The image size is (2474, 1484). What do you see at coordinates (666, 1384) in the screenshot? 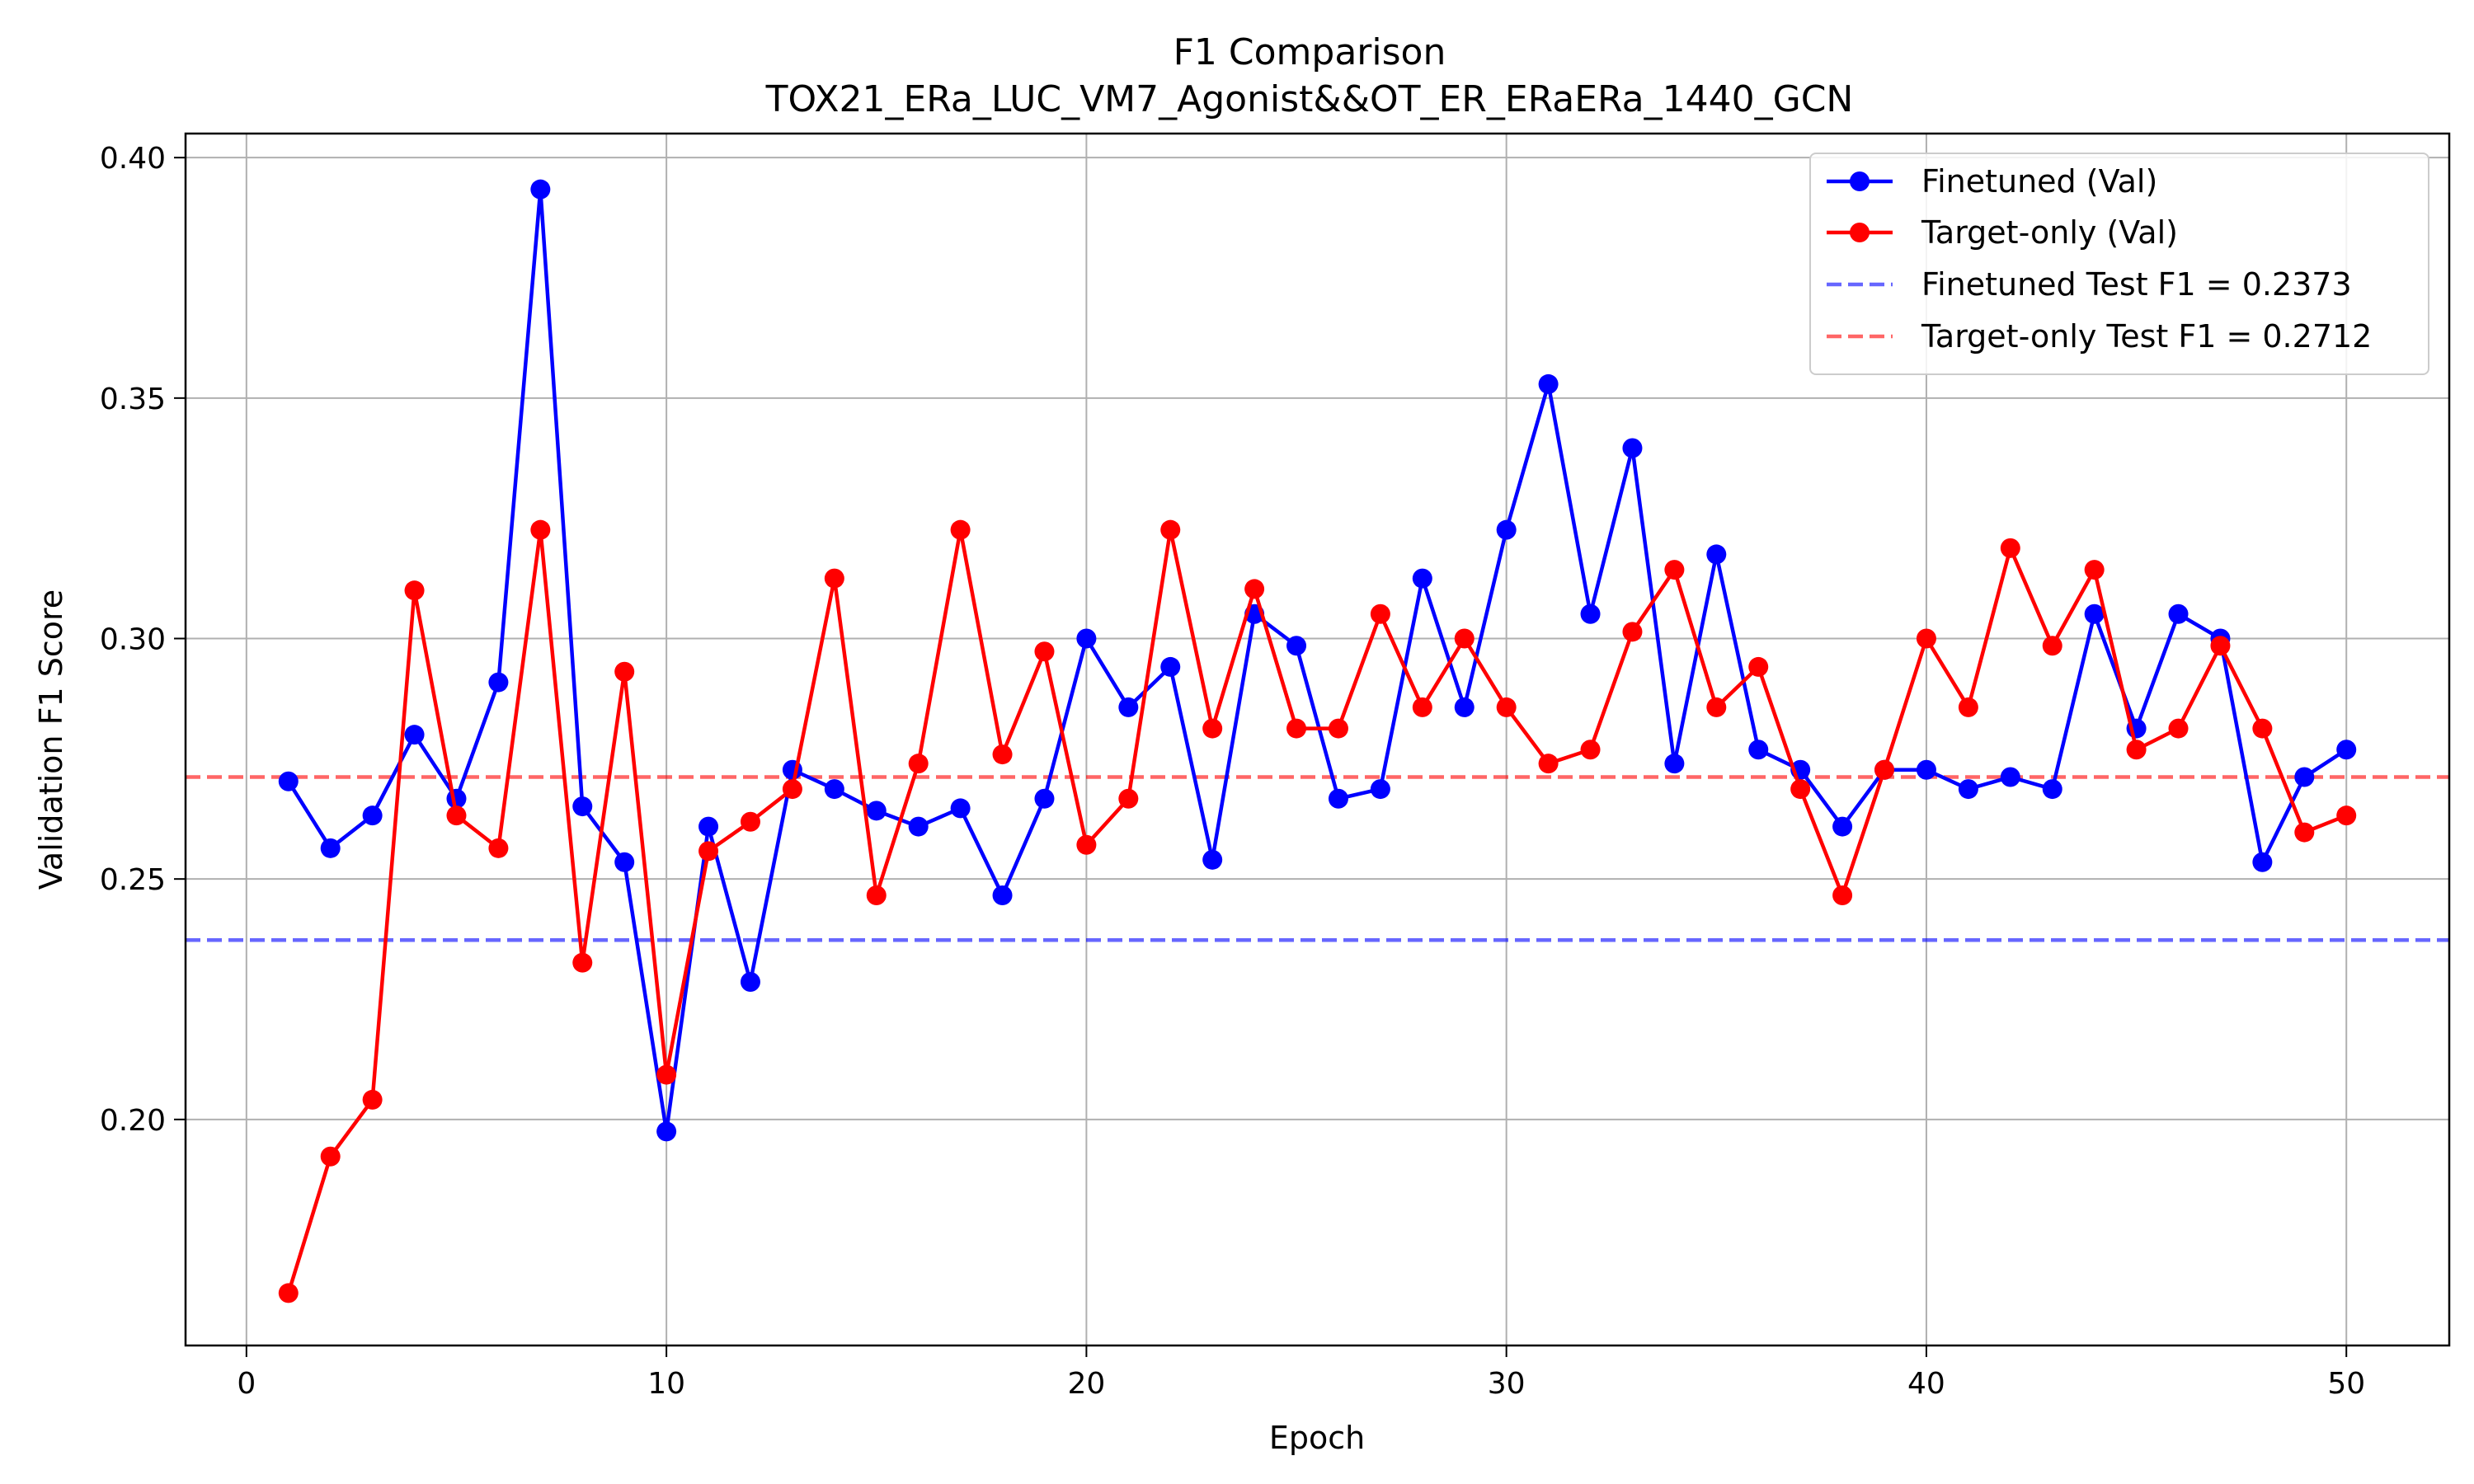
I see `x-tick-label: 10` at bounding box center [666, 1384].